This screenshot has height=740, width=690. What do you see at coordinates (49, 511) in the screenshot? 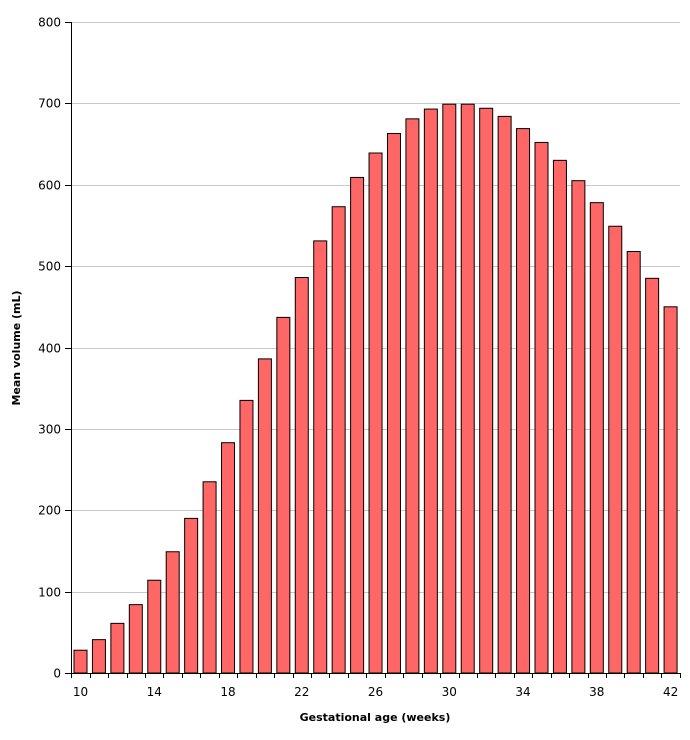
I see `y-tick-label: 200` at bounding box center [49, 511].